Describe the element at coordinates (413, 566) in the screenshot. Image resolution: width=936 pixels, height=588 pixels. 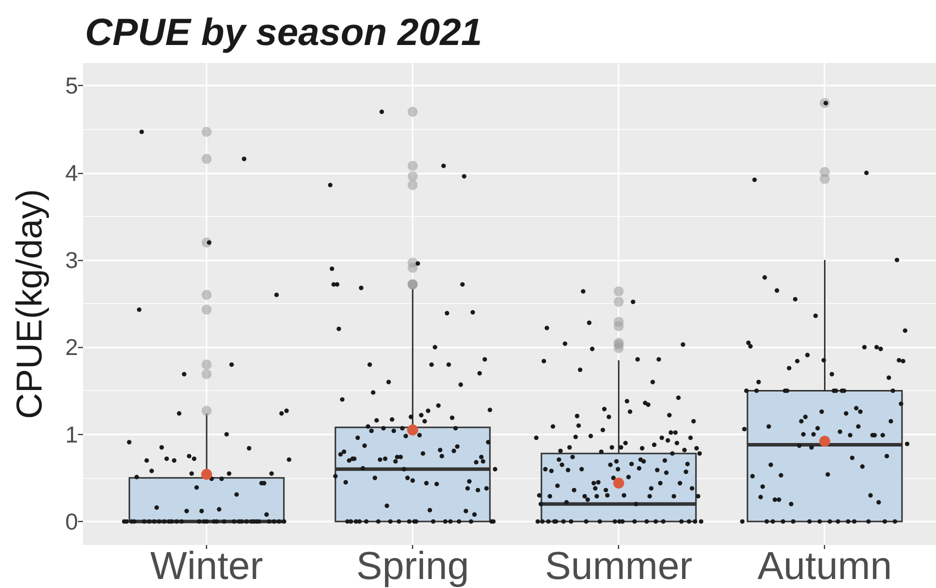
I see `x-tick-label: Spring` at that location.